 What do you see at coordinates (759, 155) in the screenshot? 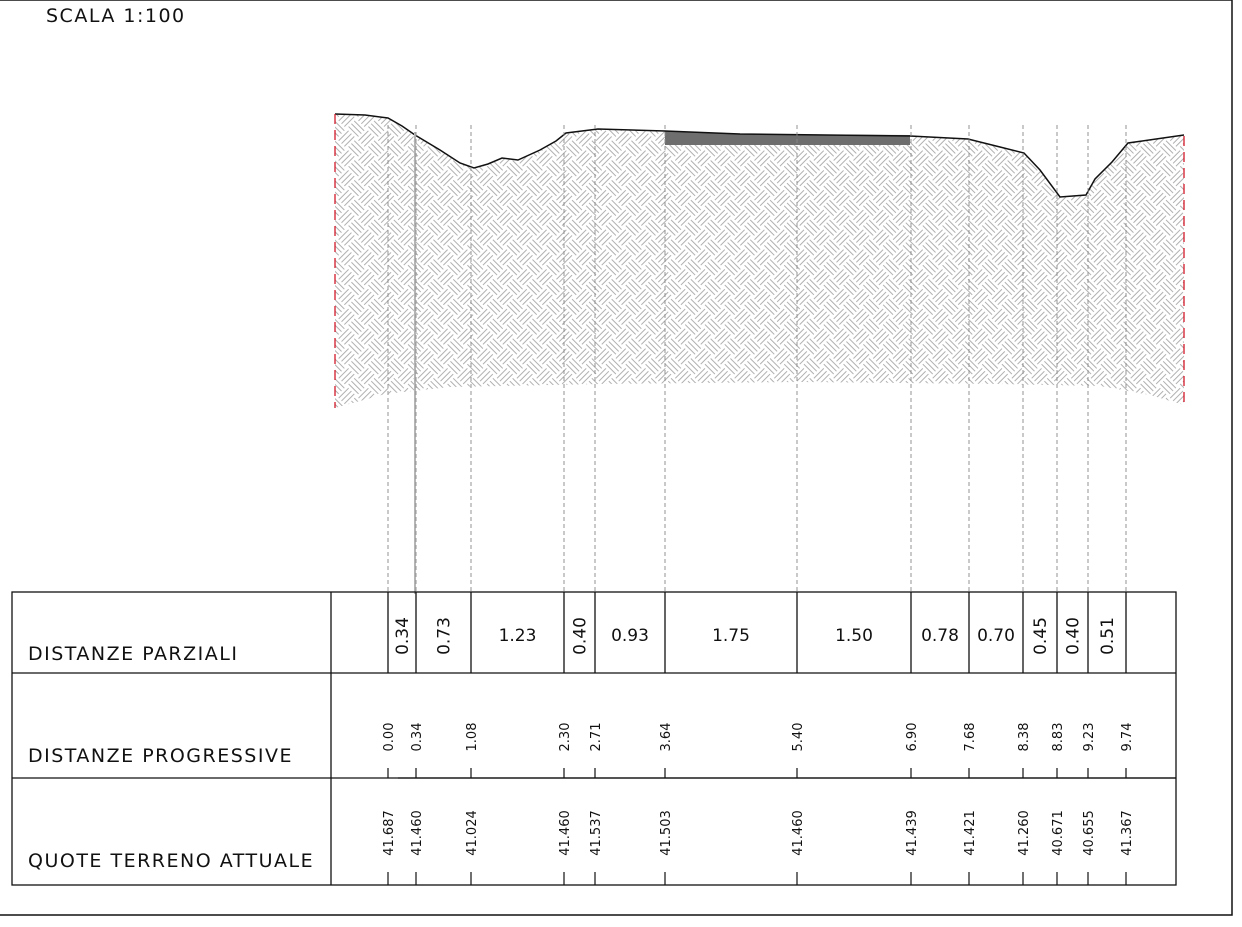
I see `ground-profile-line` at bounding box center [759, 155].